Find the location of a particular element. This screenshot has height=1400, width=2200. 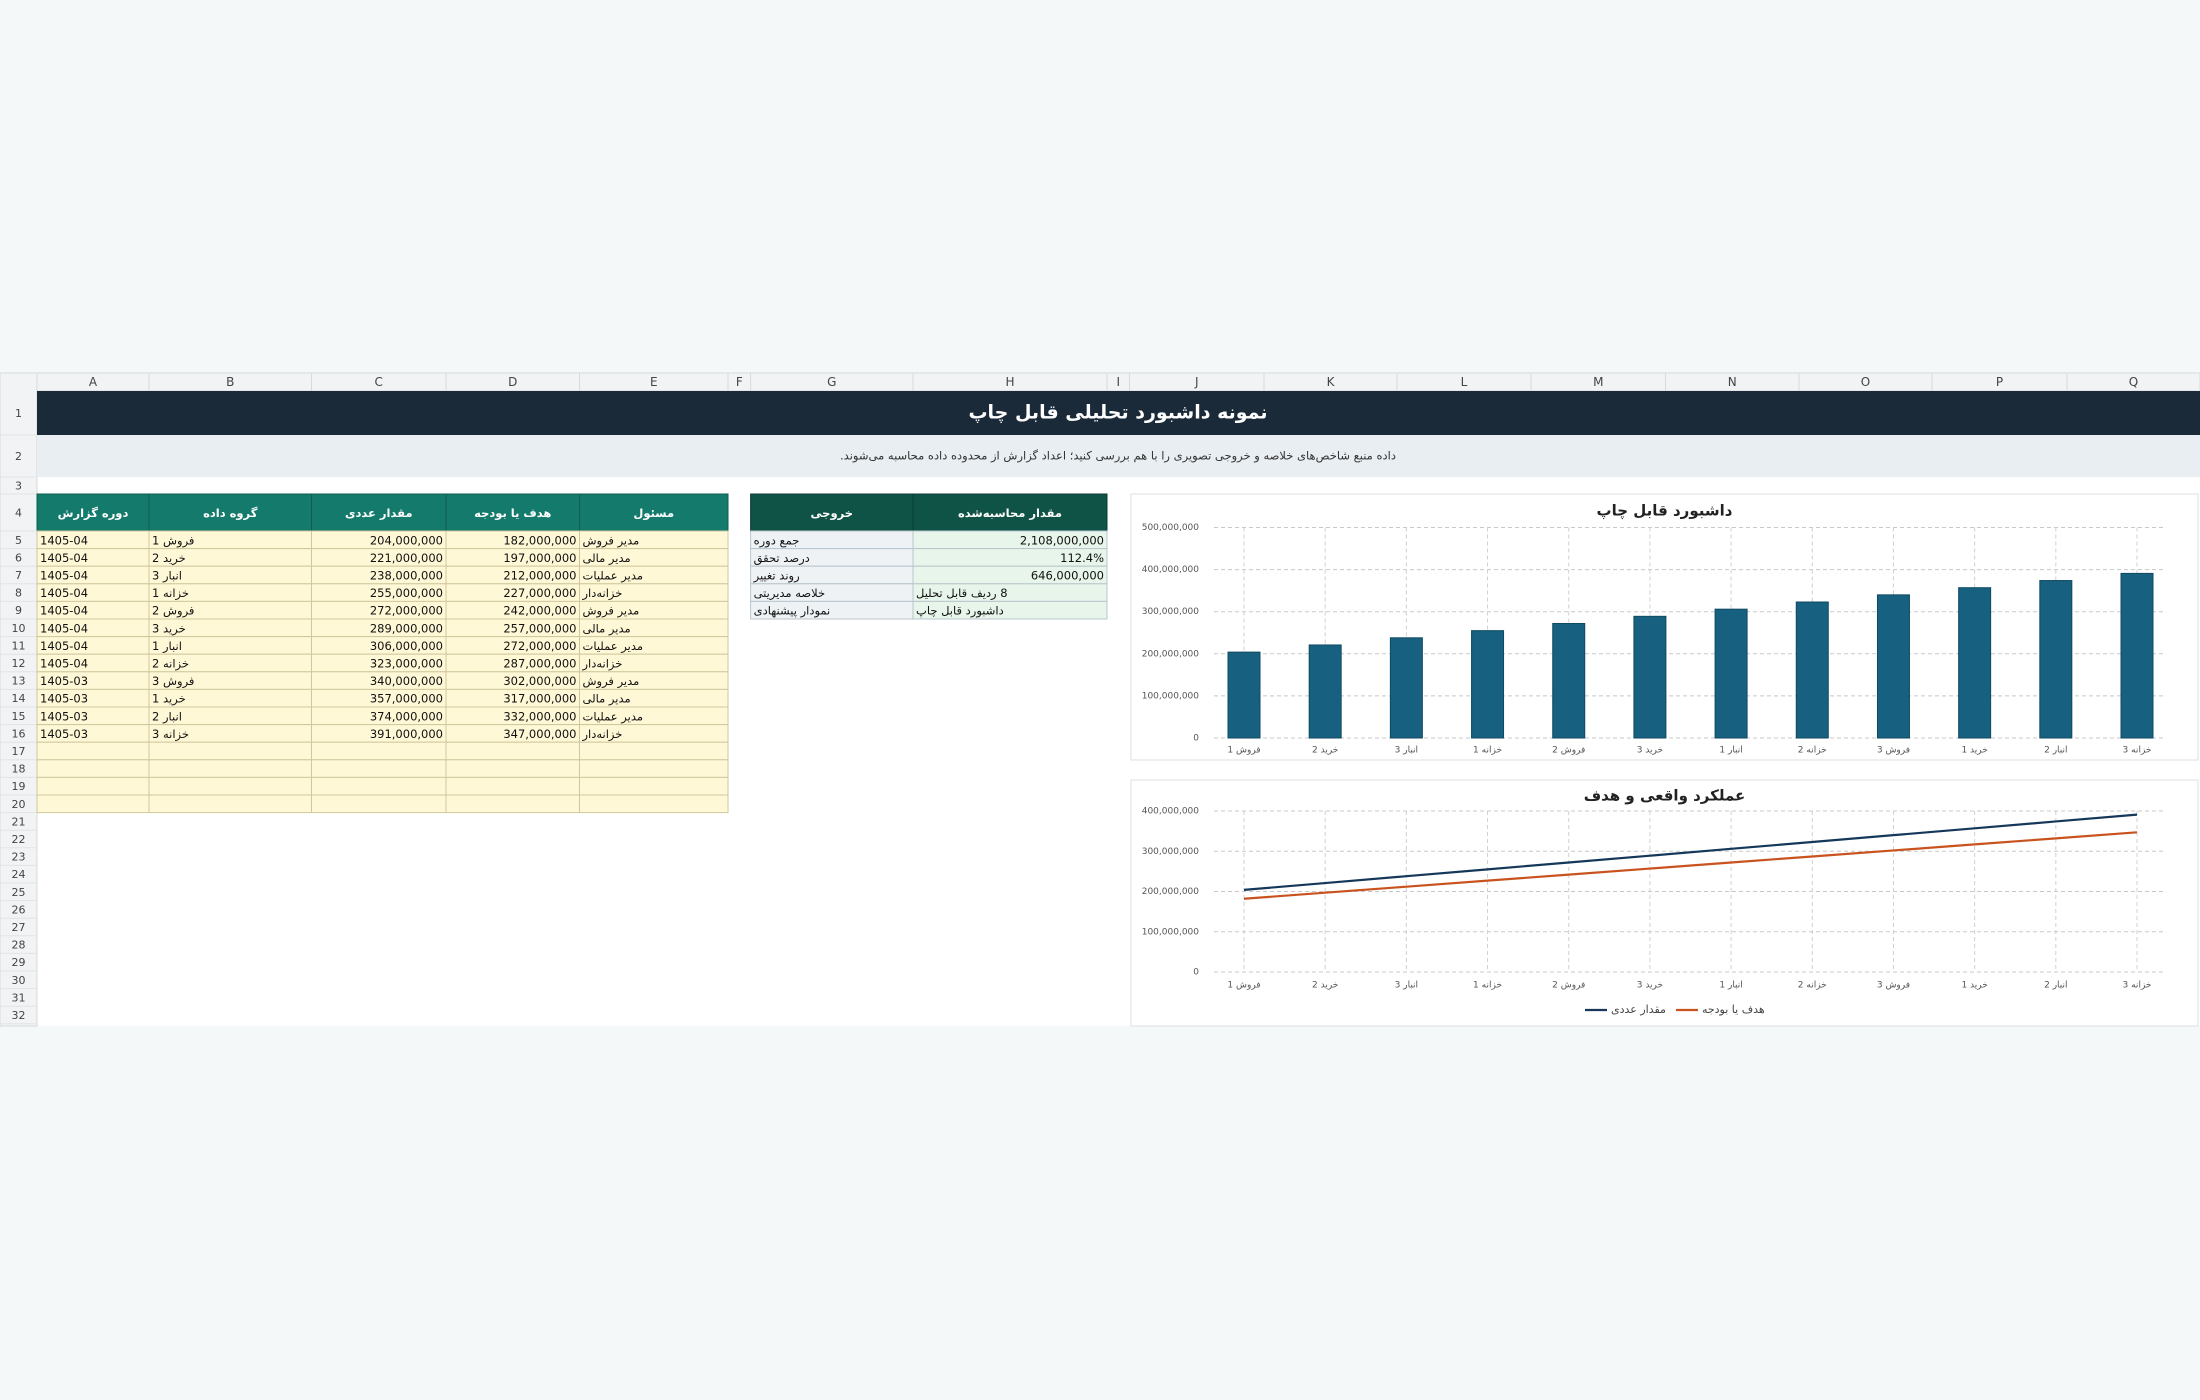

column-letter: H is located at coordinates (1009, 382).